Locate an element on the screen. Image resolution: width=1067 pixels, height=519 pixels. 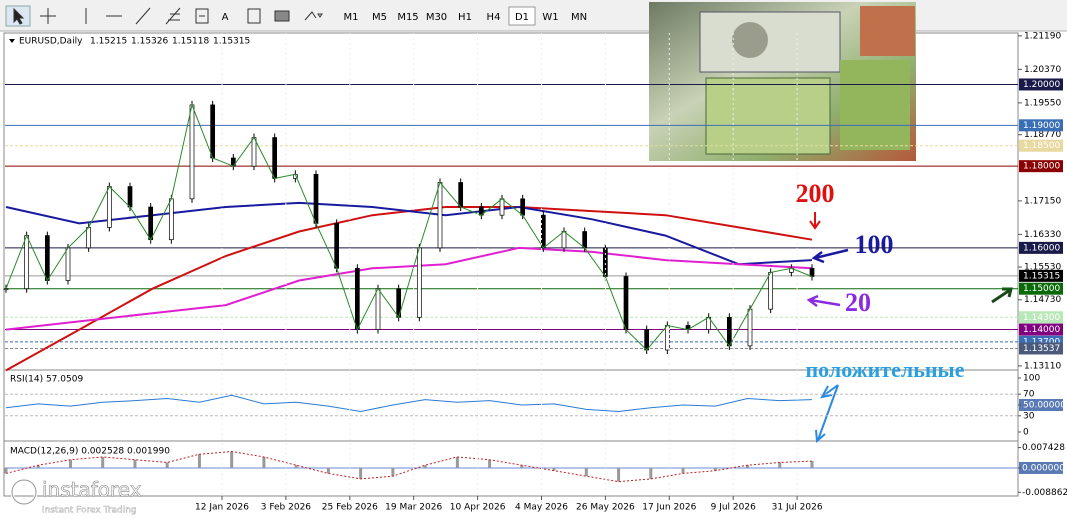
price-tick-label: 1.18770 is located at coordinates (1042, 135).